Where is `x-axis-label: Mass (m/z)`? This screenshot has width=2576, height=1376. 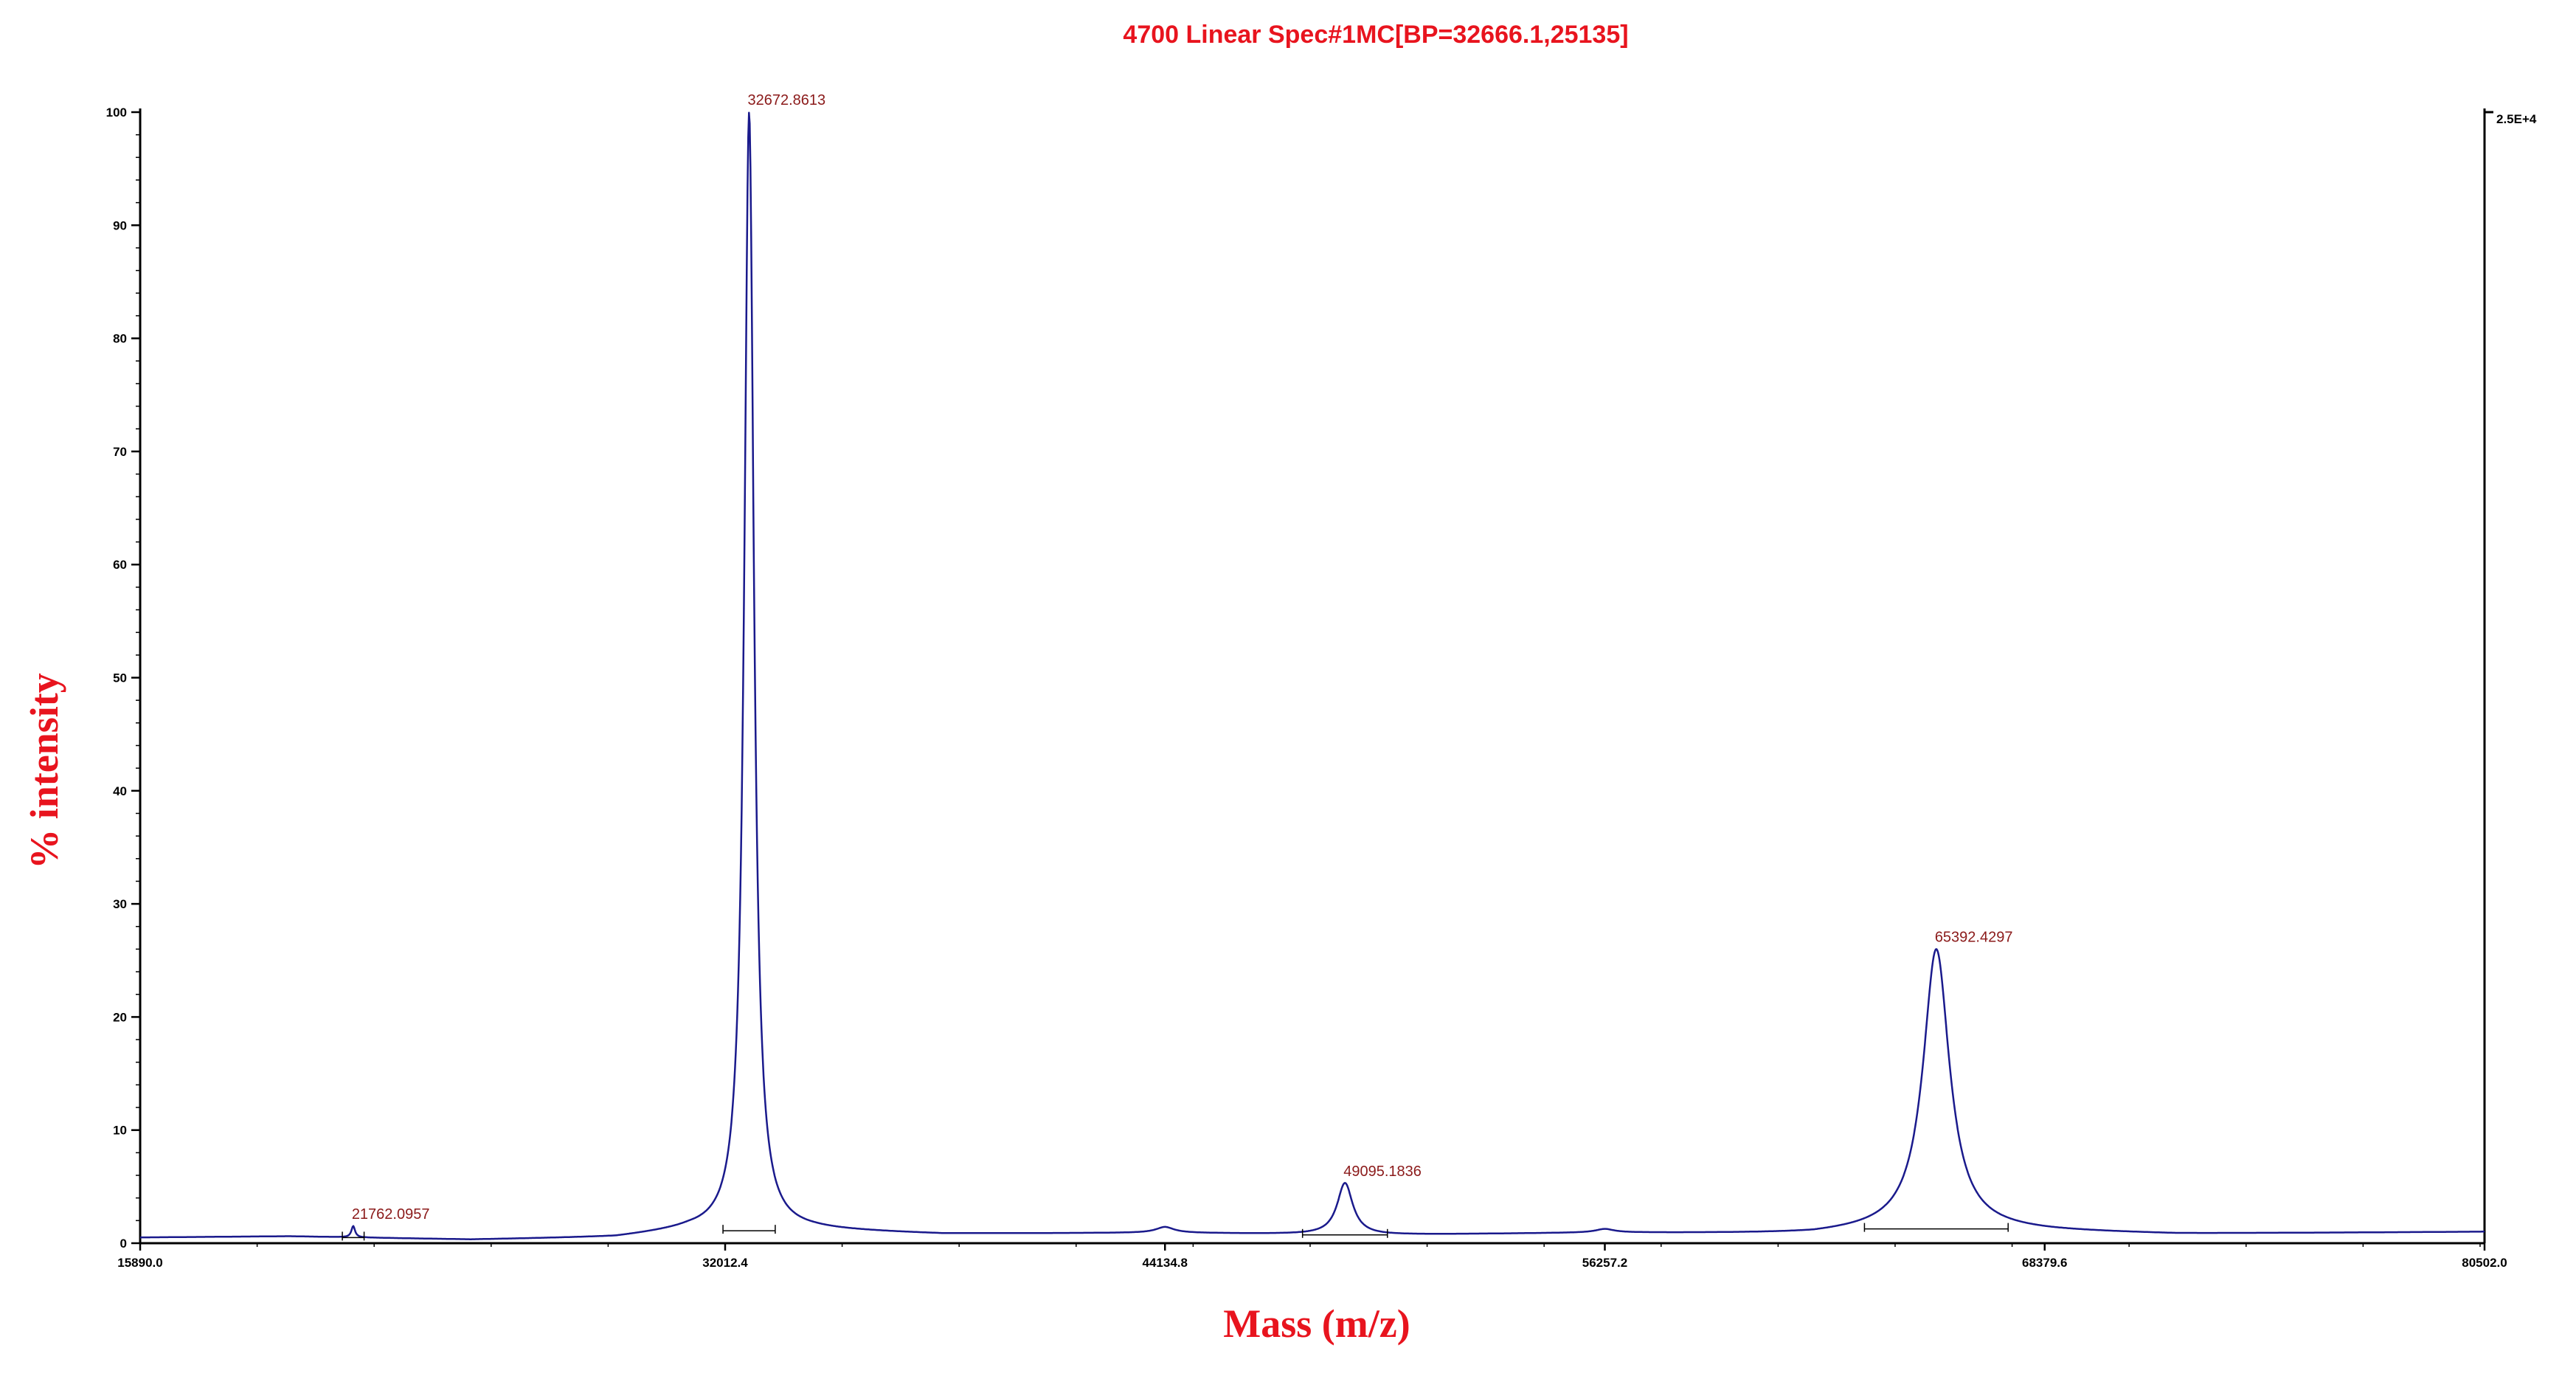
x-axis-label: Mass (m/z) is located at coordinates (1317, 1323).